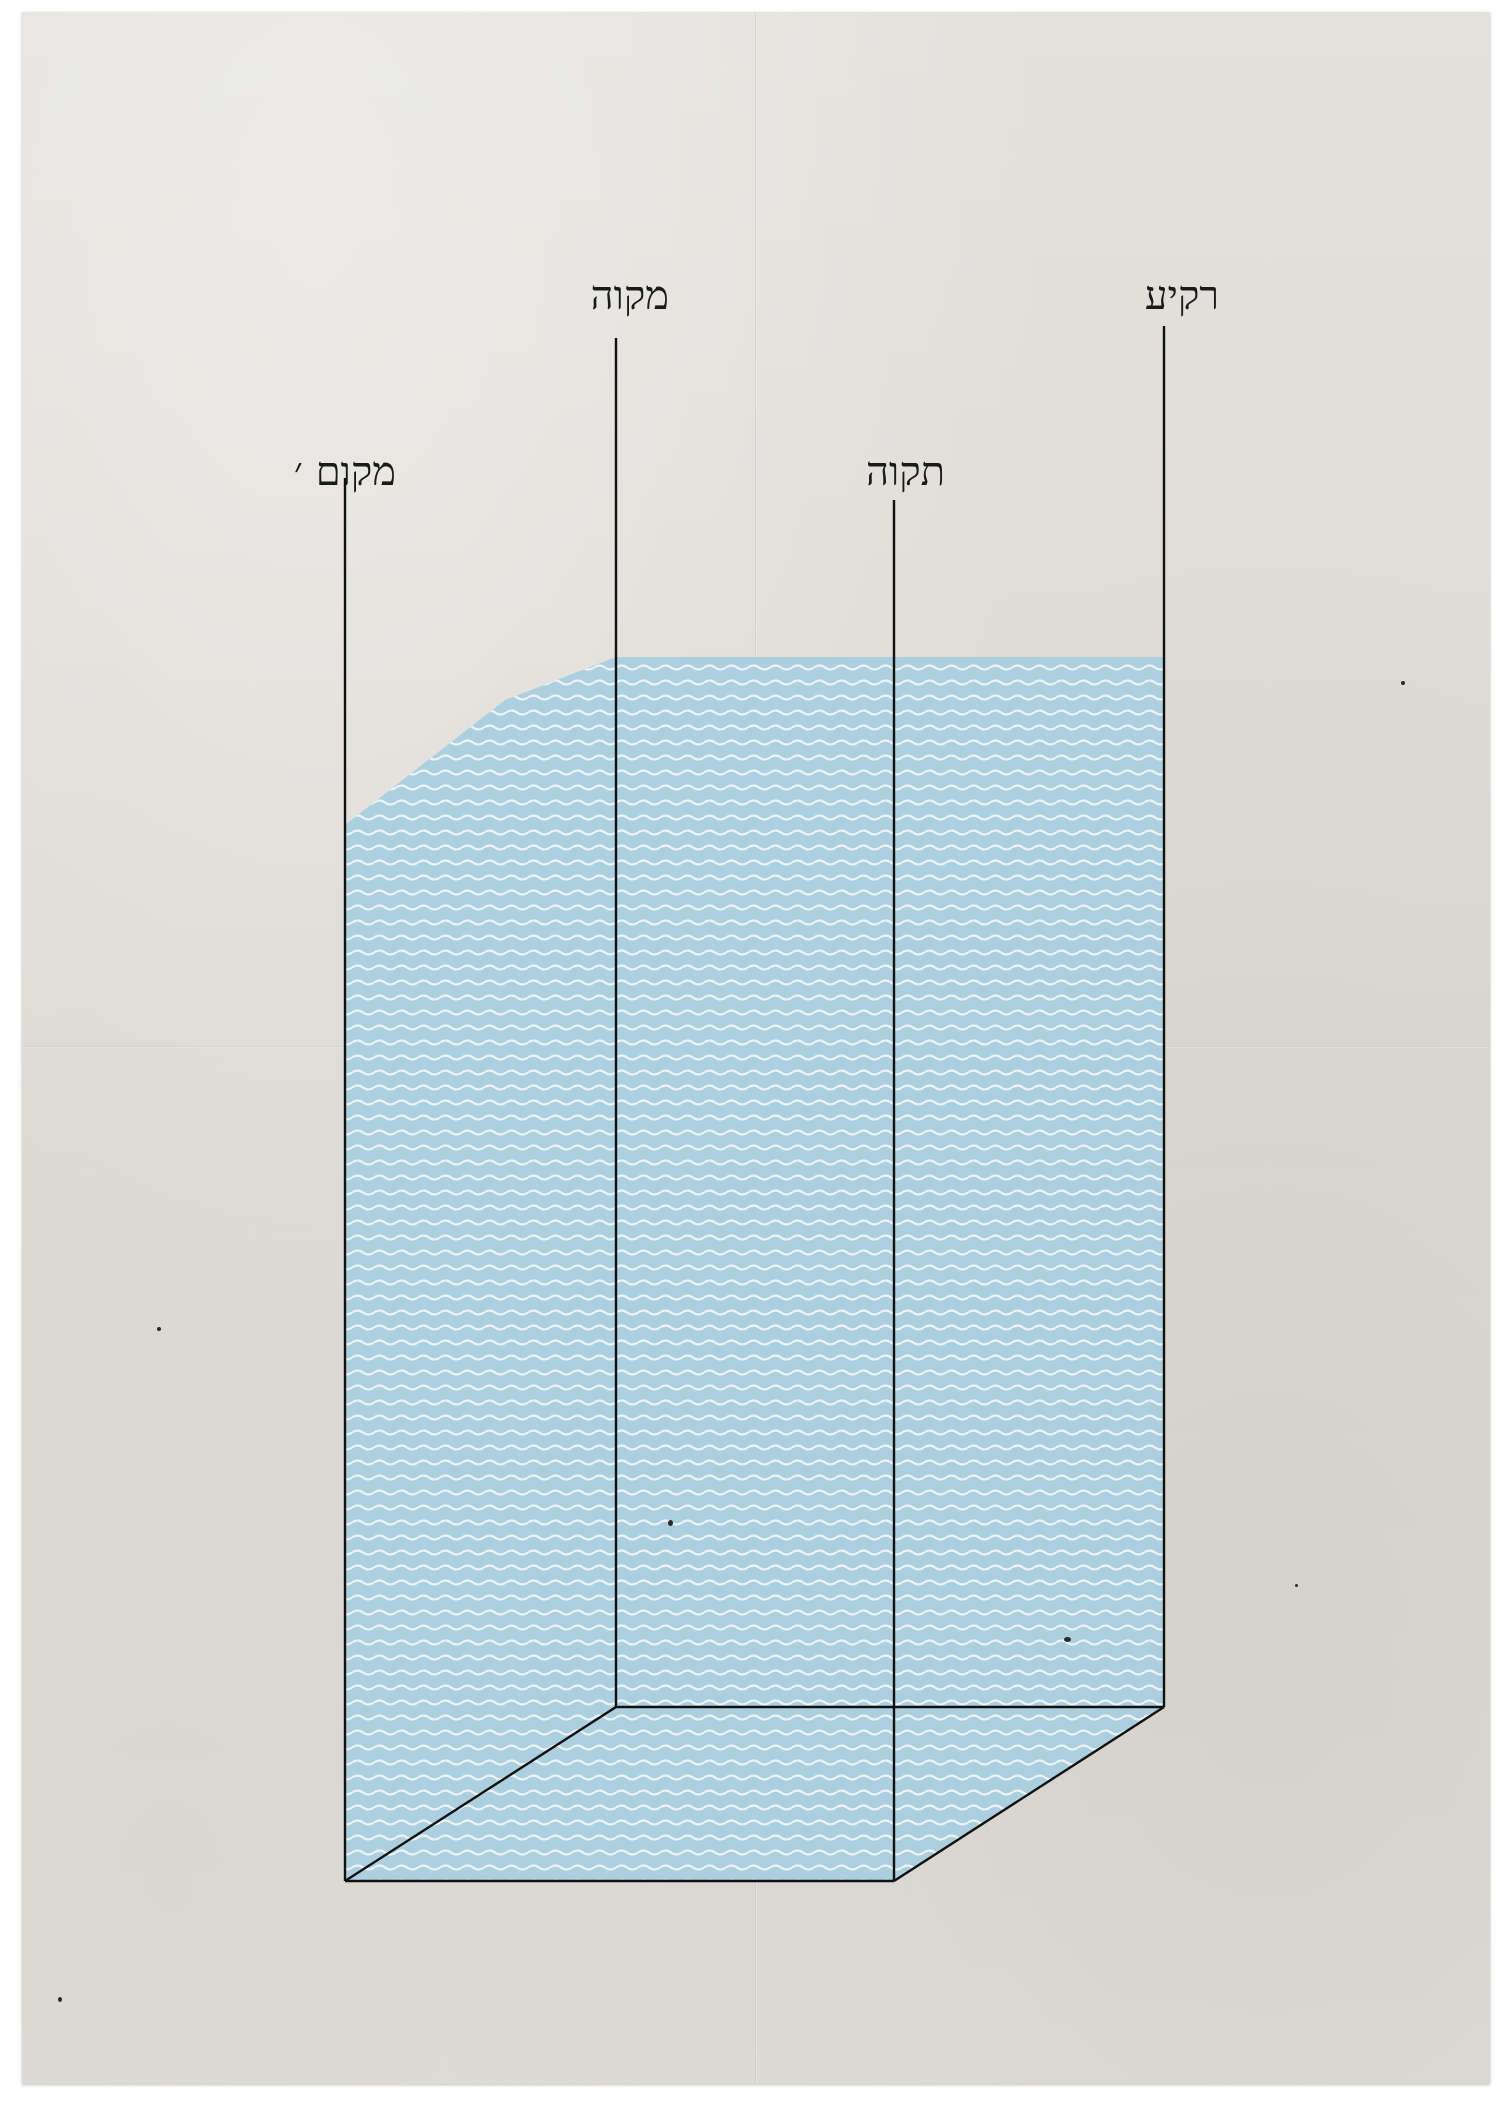 This screenshot has width=1507, height=2101. What do you see at coordinates (1181, 296) in the screenshot?
I see `label-rakia: רקיע` at bounding box center [1181, 296].